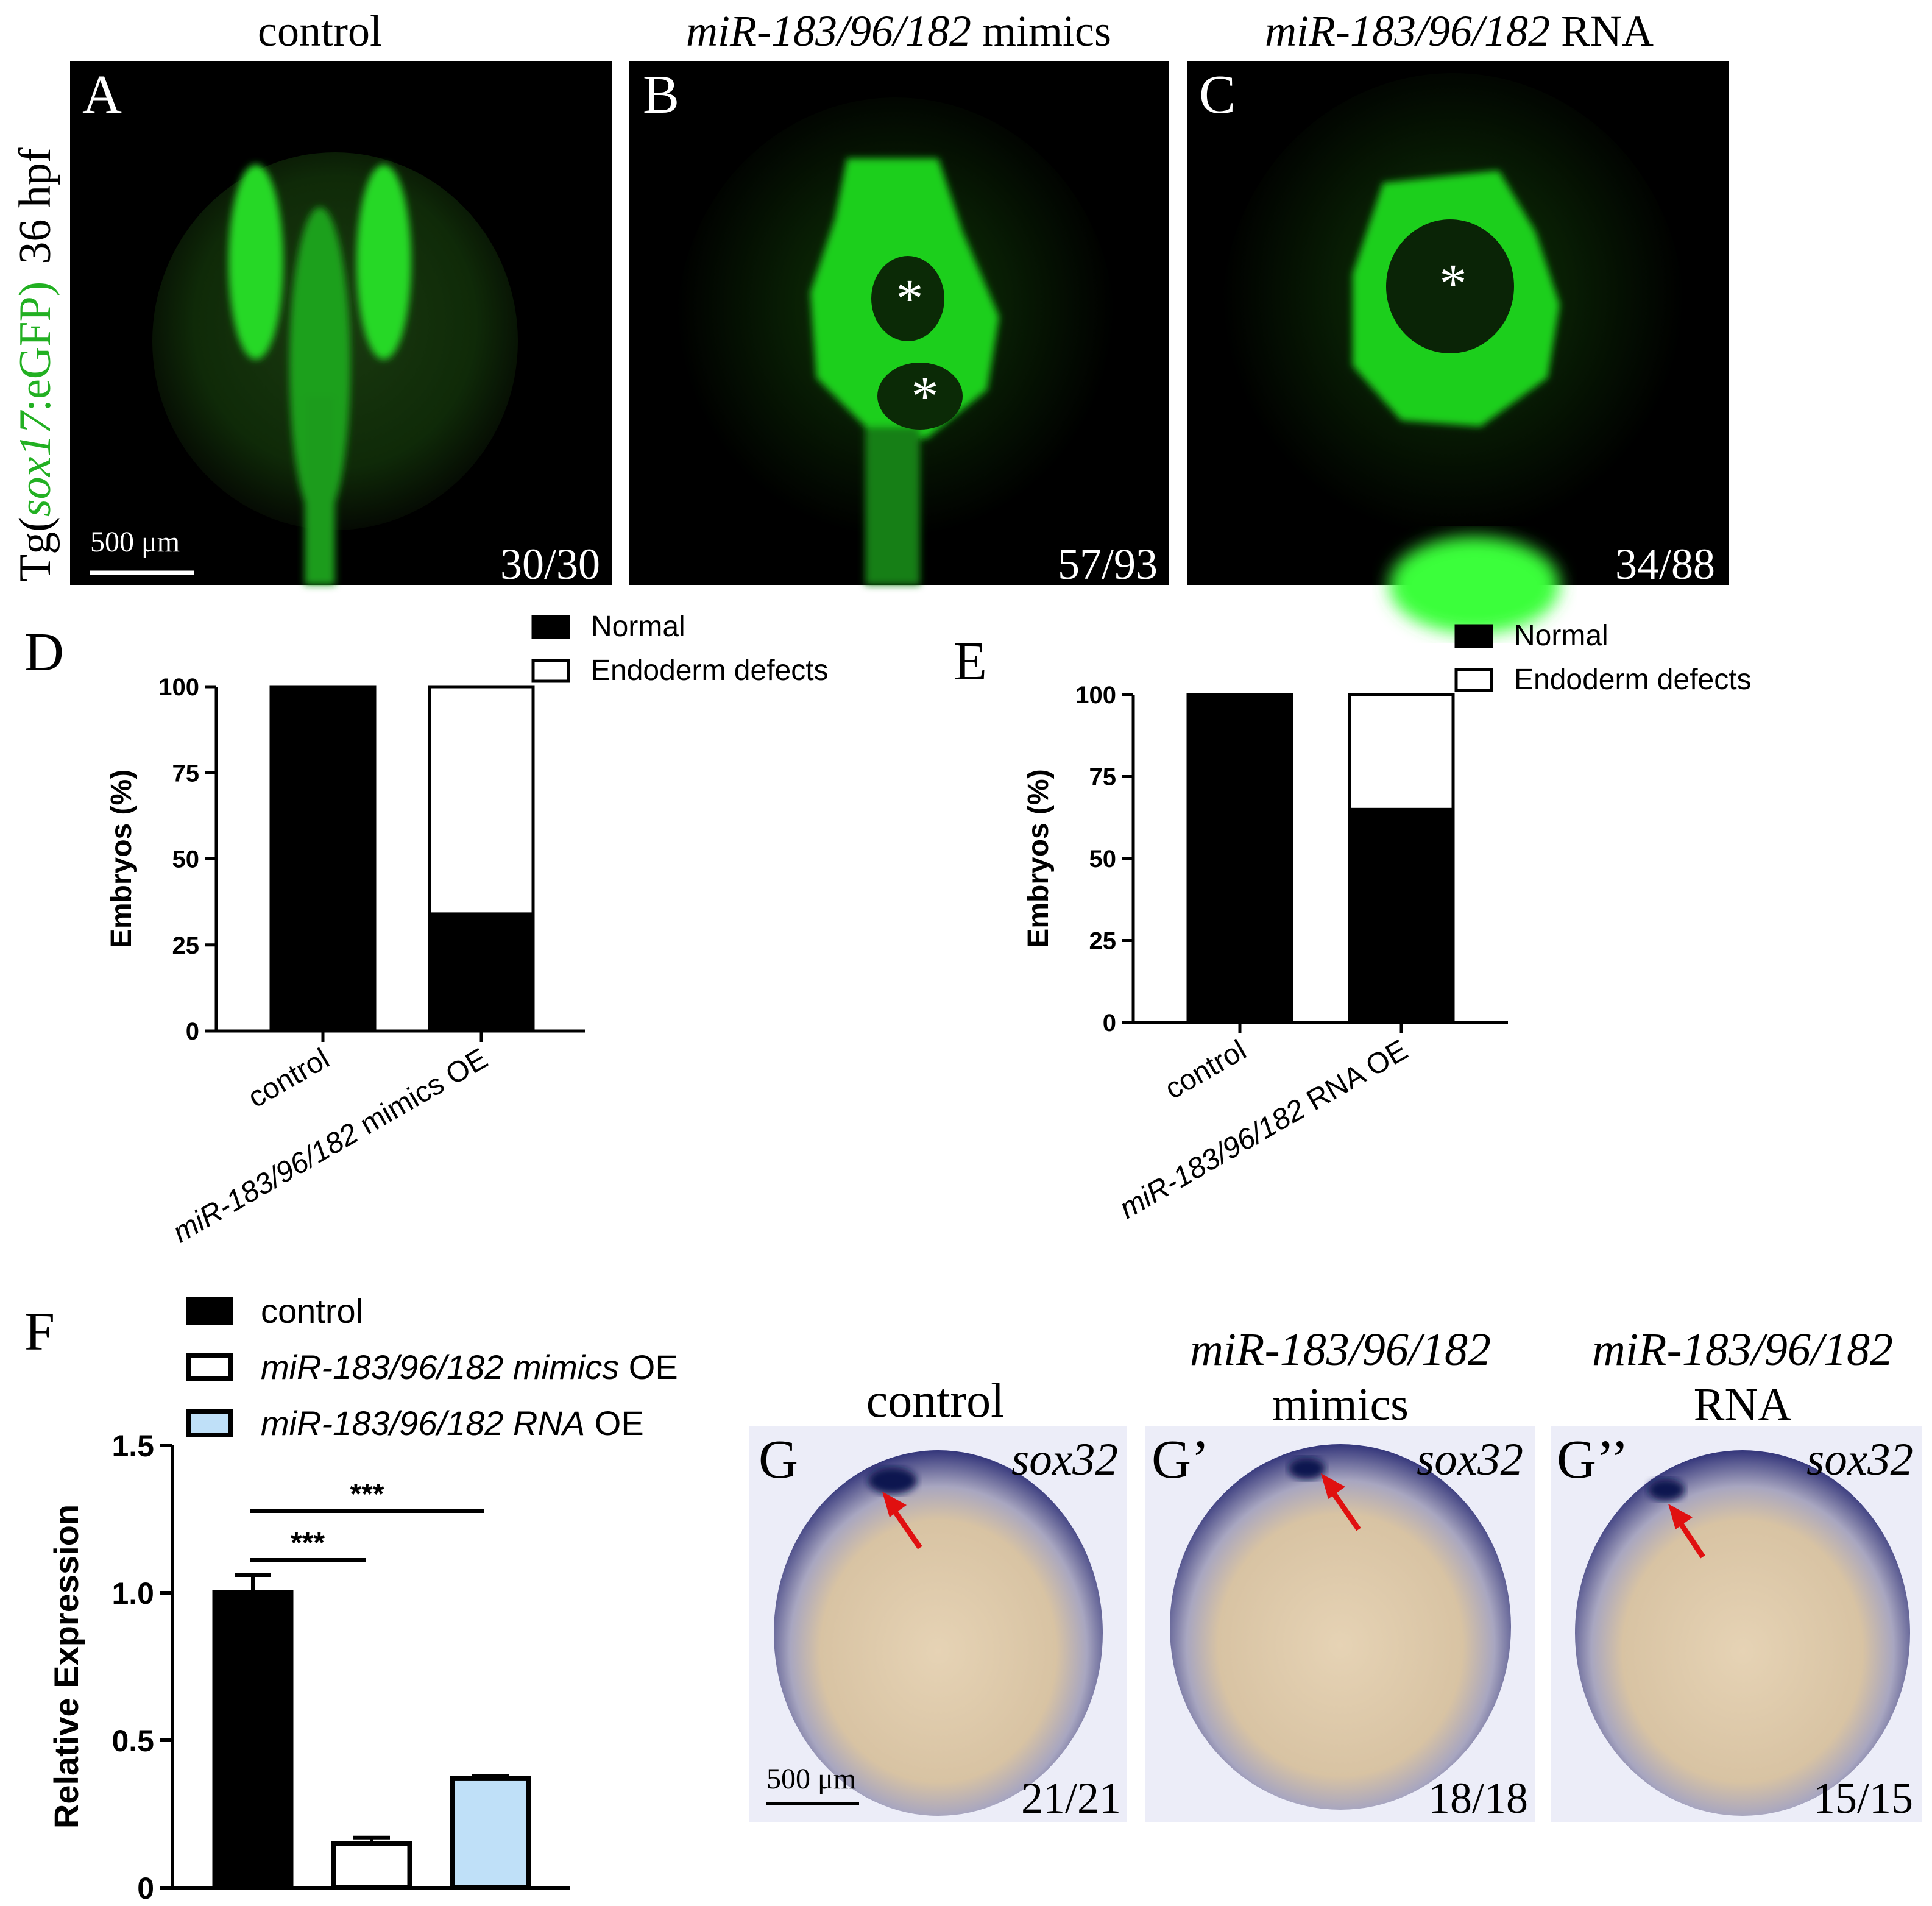  What do you see at coordinates (320, 31) in the screenshot?
I see `panel-a-title: control` at bounding box center [320, 31].